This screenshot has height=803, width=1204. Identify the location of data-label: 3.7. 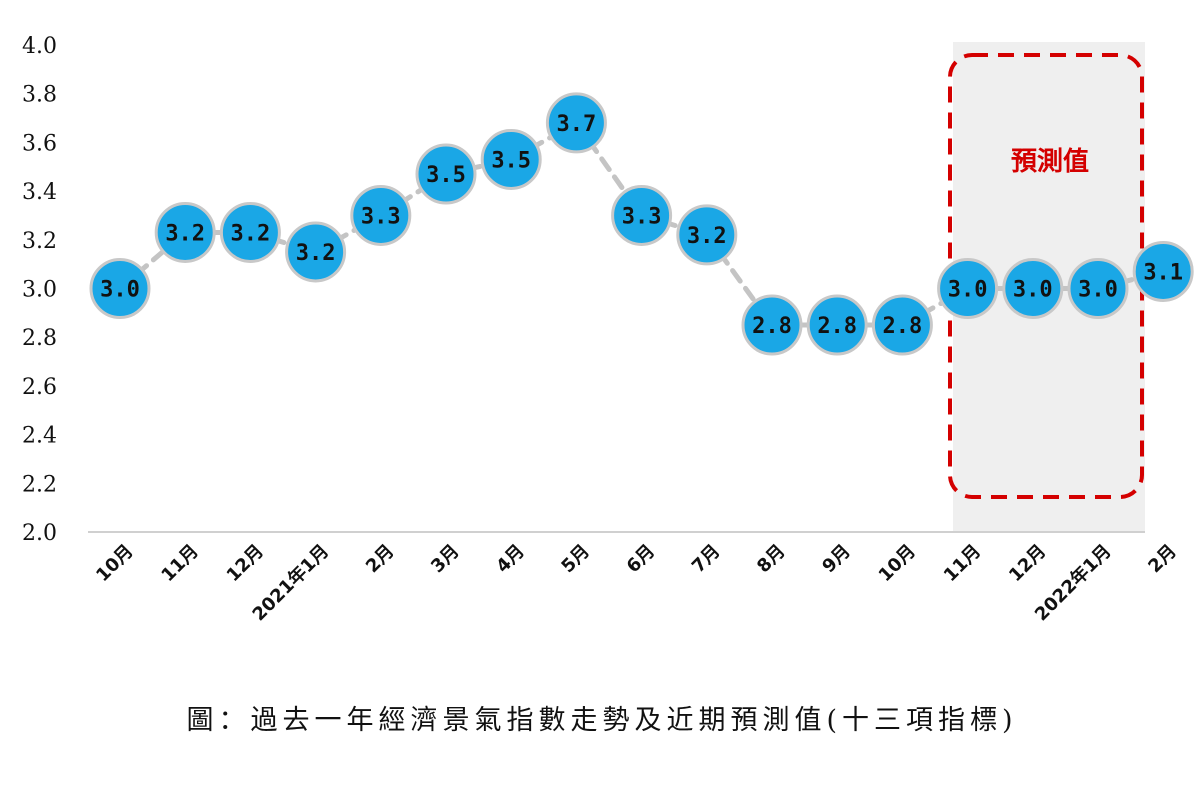
(577, 124).